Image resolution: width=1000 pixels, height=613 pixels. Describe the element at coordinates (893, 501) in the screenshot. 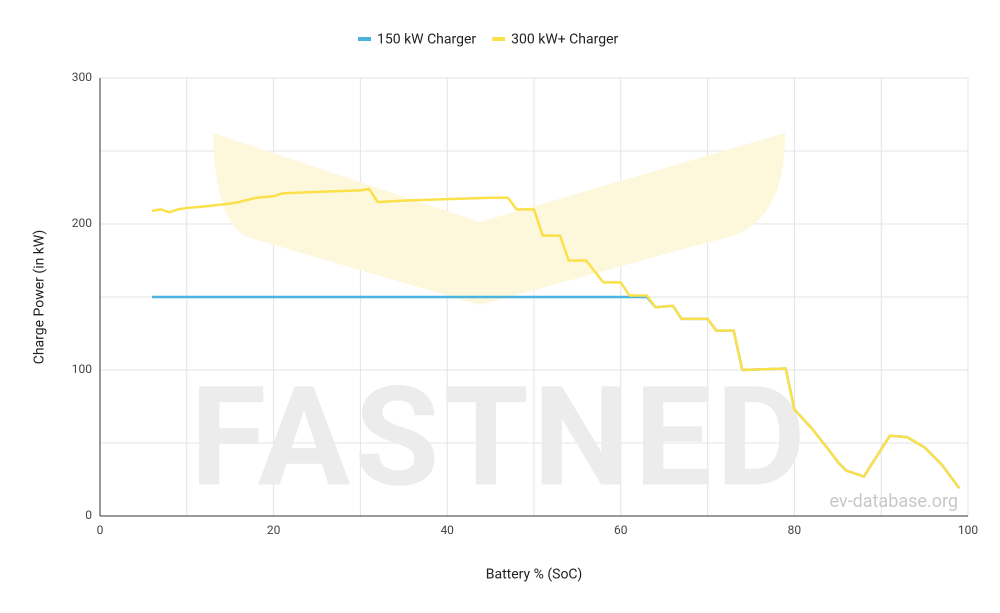

I see `source: ev-database.org` at that location.